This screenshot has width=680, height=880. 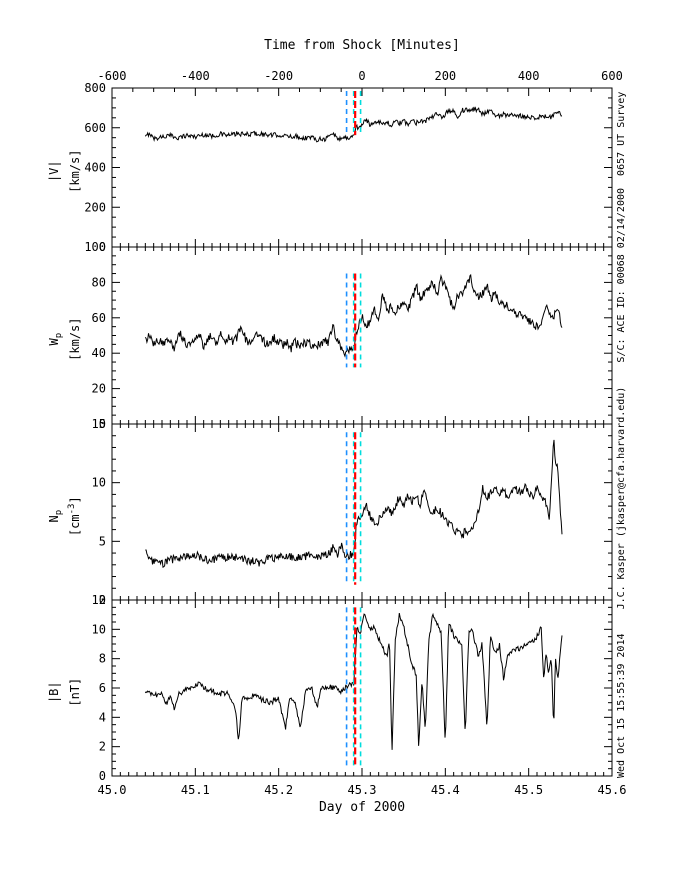 I want to click on tick-label: 45.6, so click(x=612, y=790).